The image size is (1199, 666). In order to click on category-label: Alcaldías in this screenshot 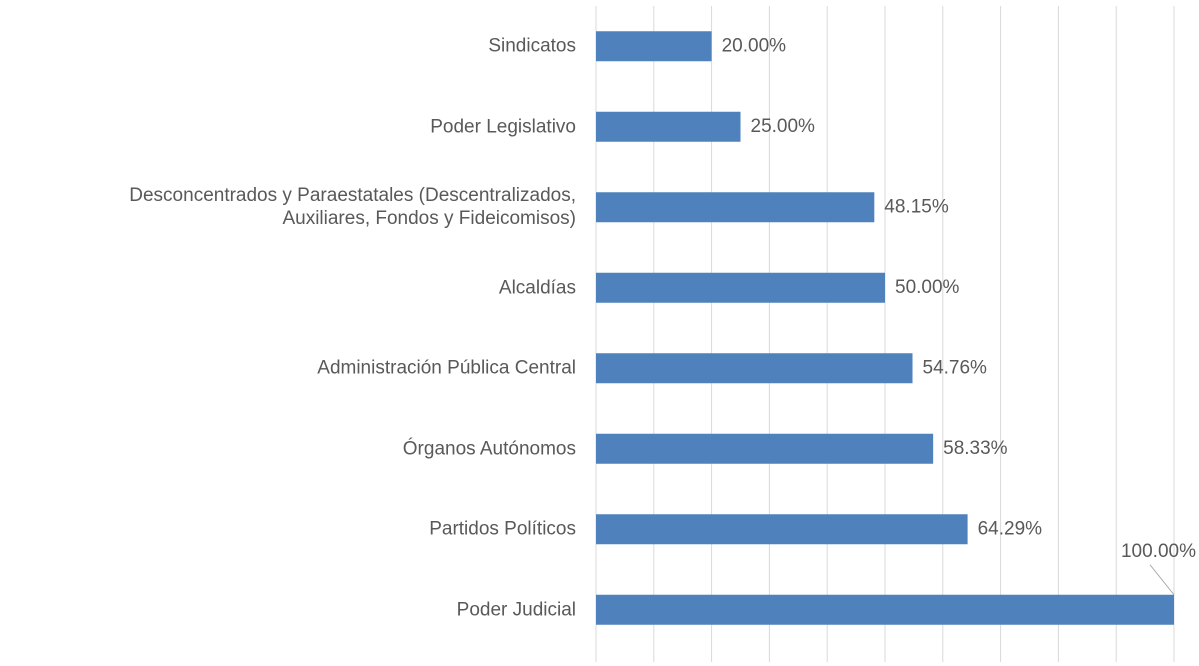, I will do `click(537, 288)`.